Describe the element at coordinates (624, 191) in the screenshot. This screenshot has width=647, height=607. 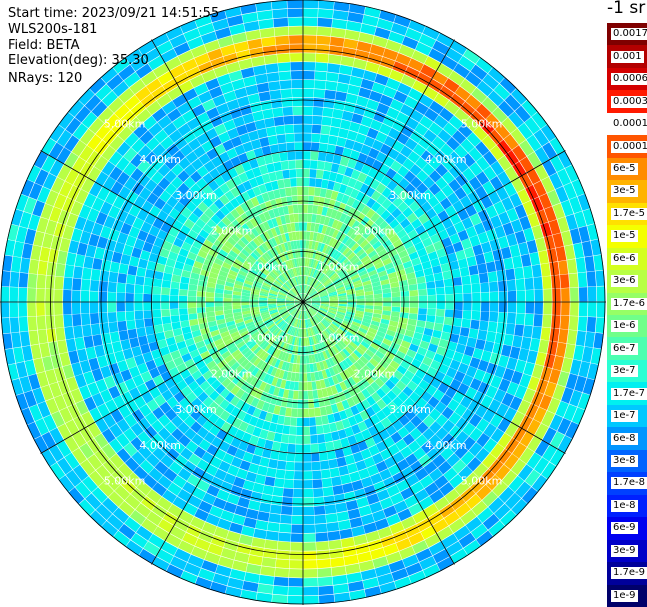
I see `colorbar-tick-label: 3e-5` at that location.